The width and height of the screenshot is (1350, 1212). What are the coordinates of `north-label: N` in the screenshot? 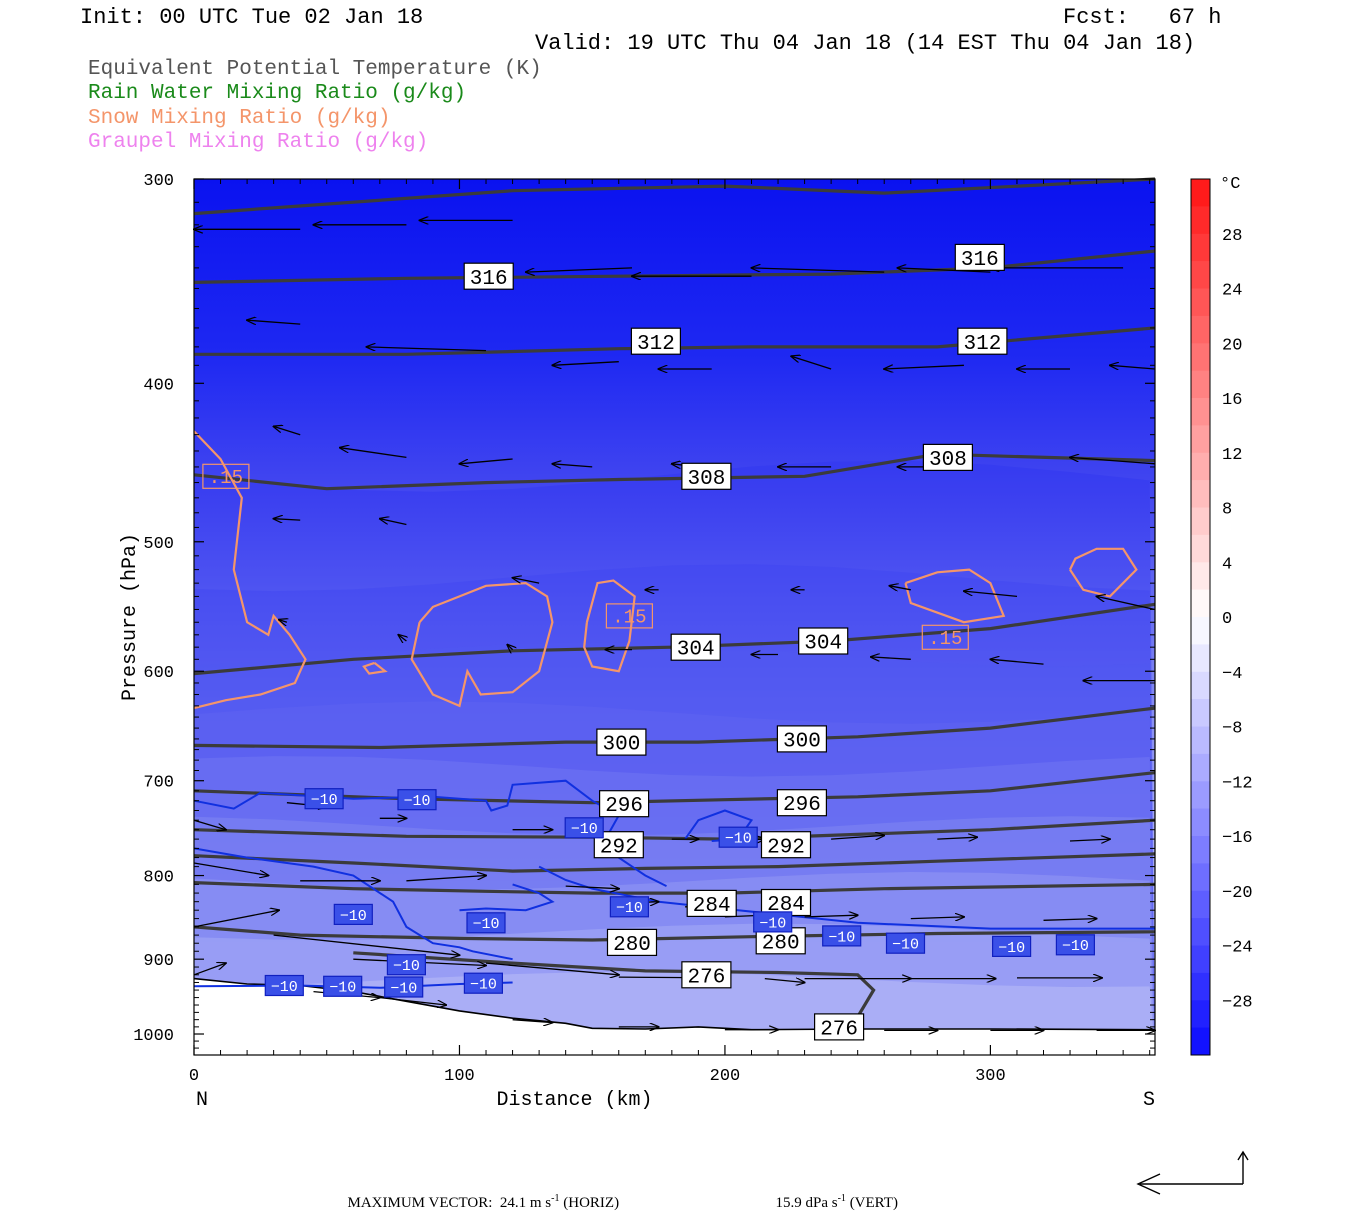 It's located at (202, 1100).